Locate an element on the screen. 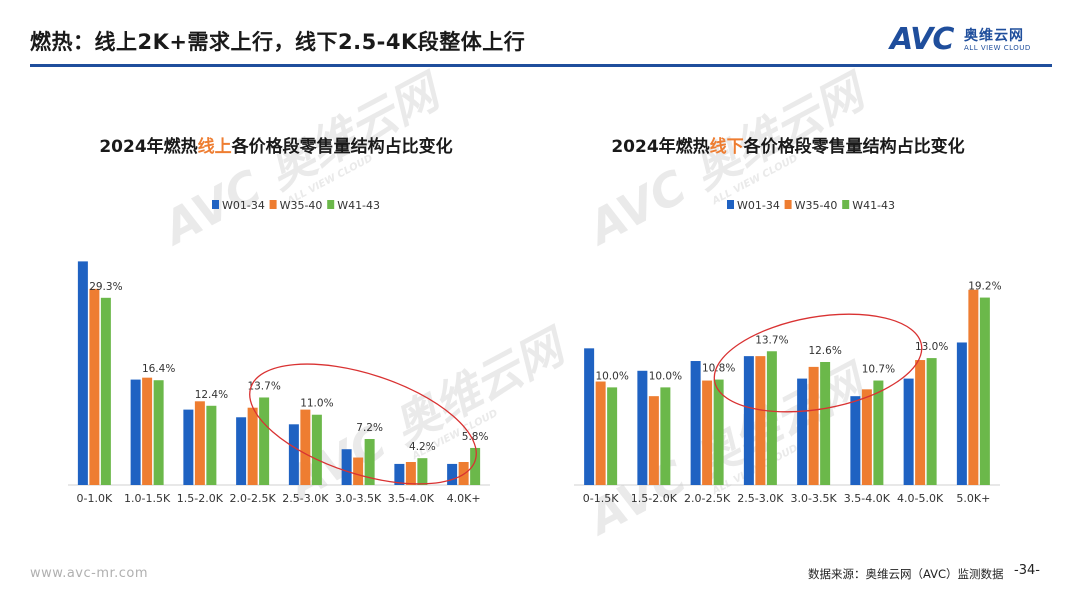 The image size is (1080, 608). data-label: 19.2% is located at coordinates (984, 287).